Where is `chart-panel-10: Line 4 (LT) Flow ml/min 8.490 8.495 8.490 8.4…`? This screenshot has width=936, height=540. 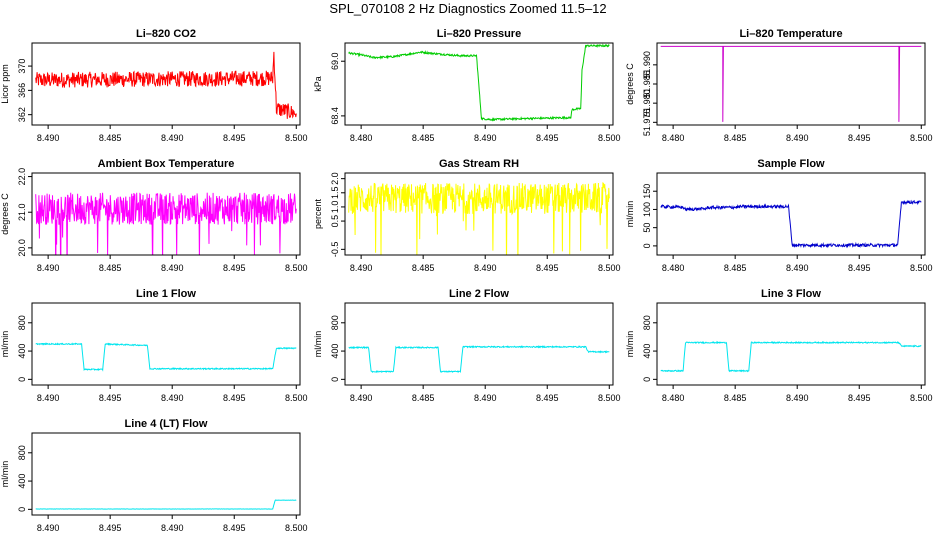
chart-panel-10: Line 4 (LT) Flow ml/min 8.490 8.495 8.490 8.4… is located at coordinates (154, 475).